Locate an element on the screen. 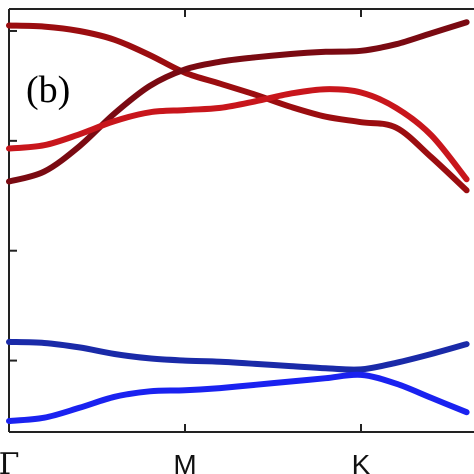 The width and height of the screenshot is (474, 474). x-tick-label: Γ is located at coordinates (9, 460).